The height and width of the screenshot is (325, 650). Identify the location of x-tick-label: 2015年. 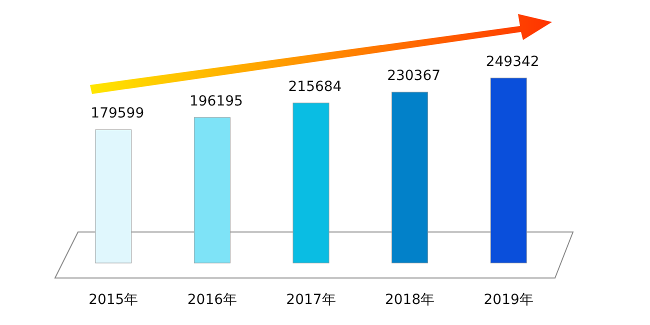
(113, 300).